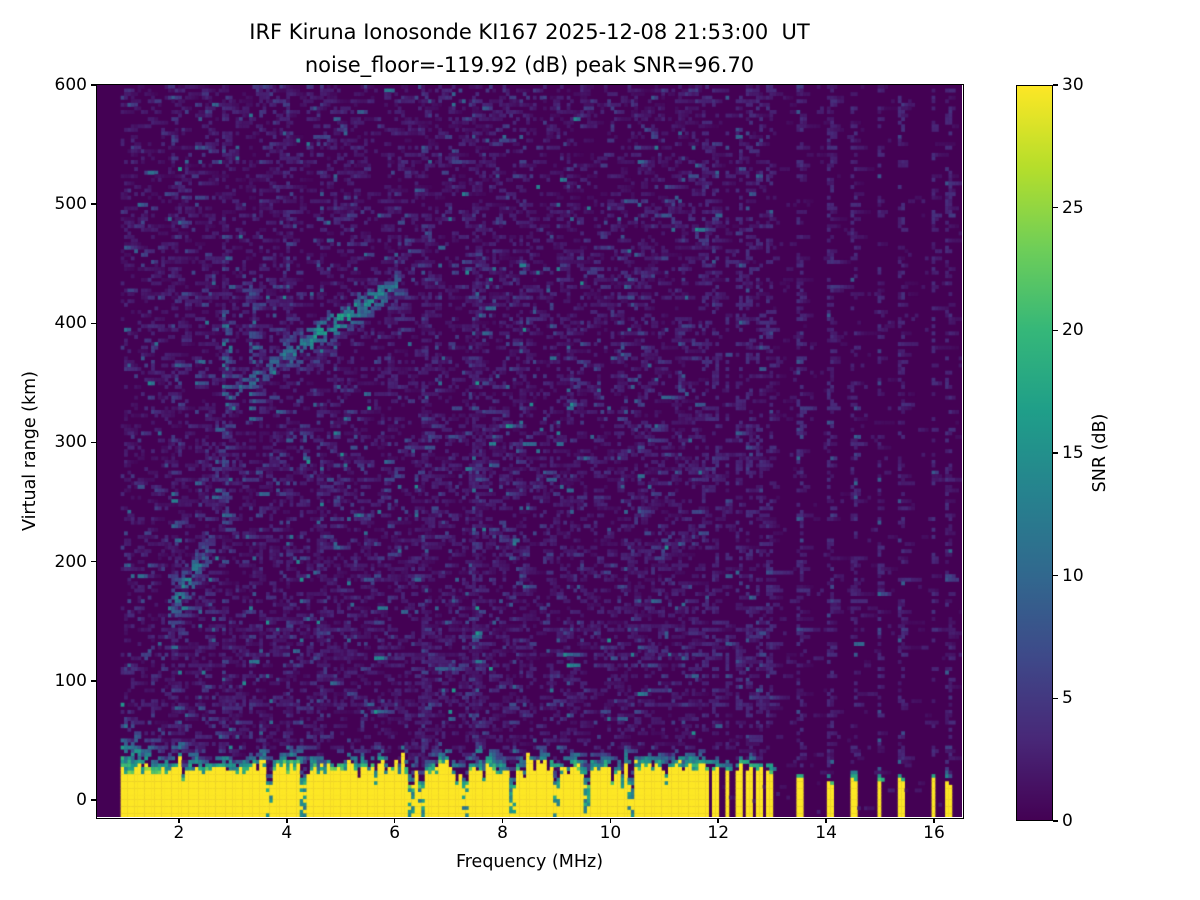 The image size is (1200, 900). Describe the element at coordinates (70, 680) in the screenshot. I see `y-tick-label: 100` at that location.